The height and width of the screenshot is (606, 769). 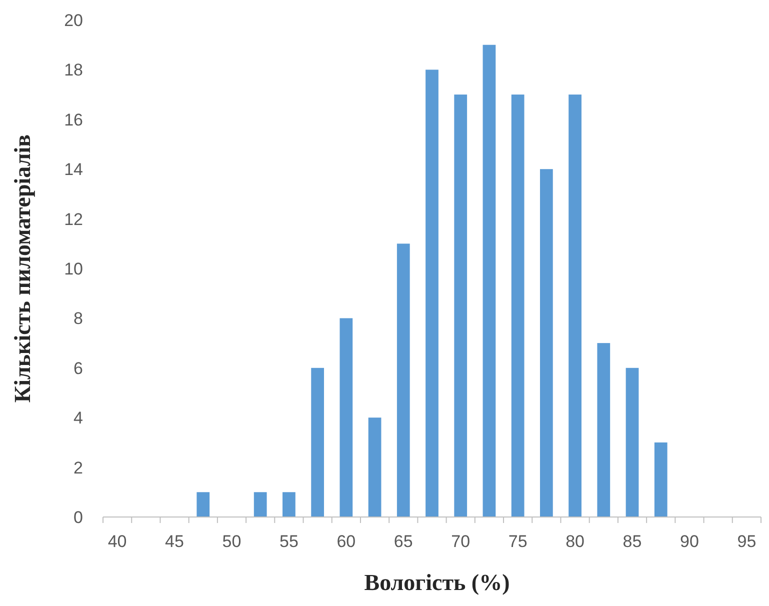 I want to click on x-tick-label: 45, so click(x=174, y=541).